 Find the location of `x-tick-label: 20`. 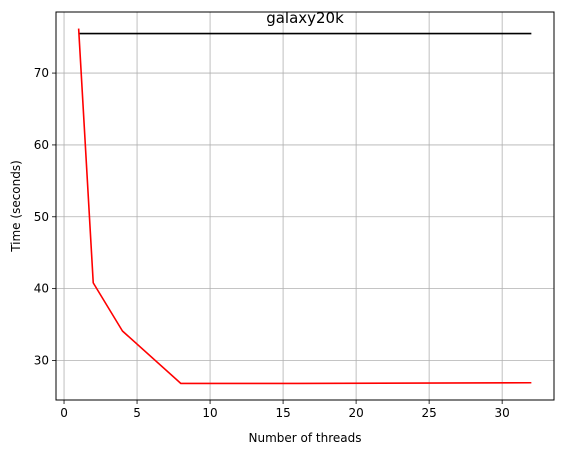

x-tick-label: 20 is located at coordinates (355, 413).